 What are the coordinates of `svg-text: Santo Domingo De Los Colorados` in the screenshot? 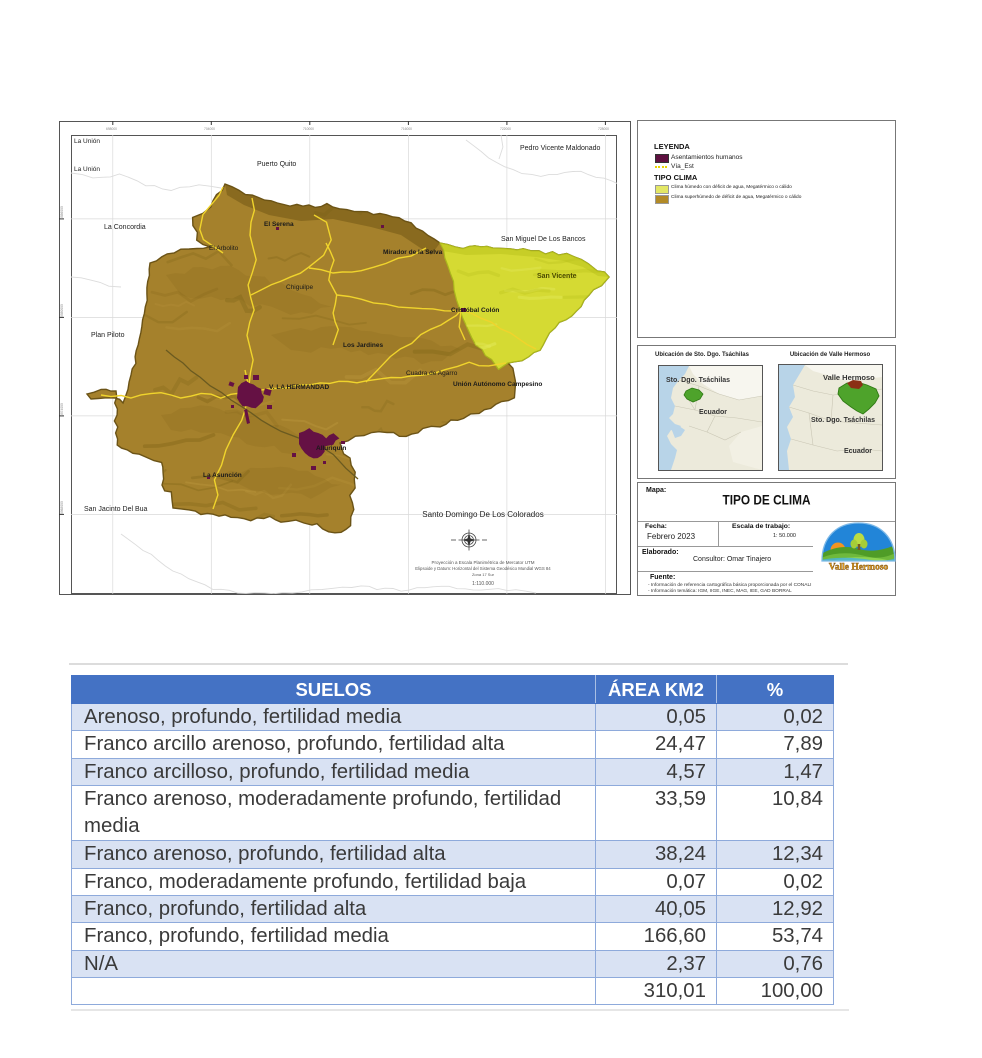 It's located at (482, 514).